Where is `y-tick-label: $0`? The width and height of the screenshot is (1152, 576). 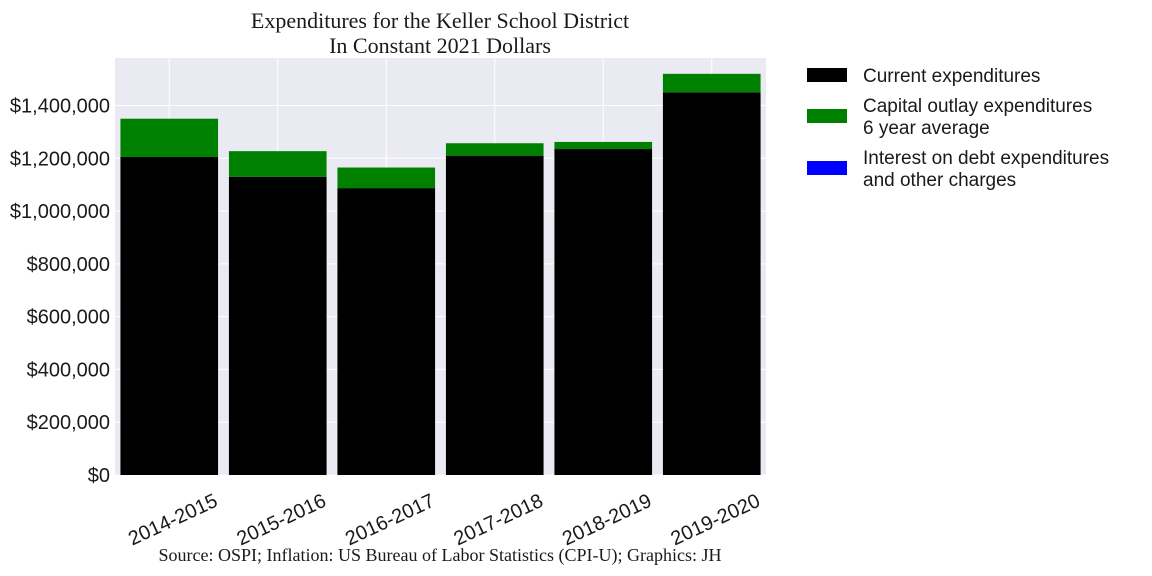
y-tick-label: $0 is located at coordinates (99, 476).